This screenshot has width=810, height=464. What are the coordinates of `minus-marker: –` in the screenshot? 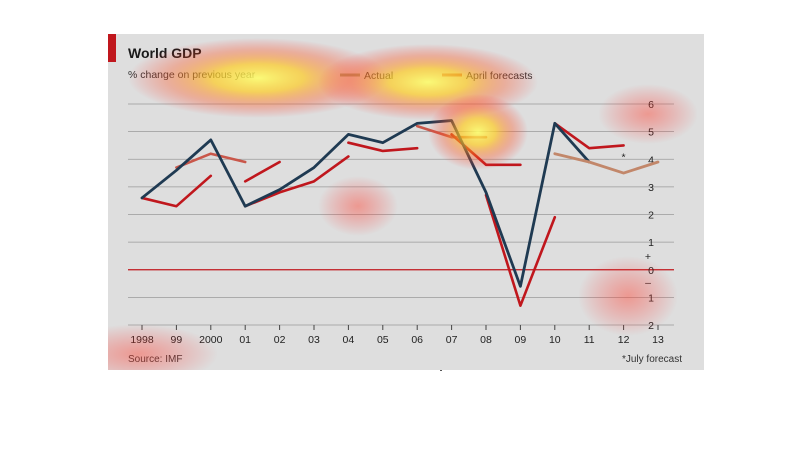 It's located at (648, 283).